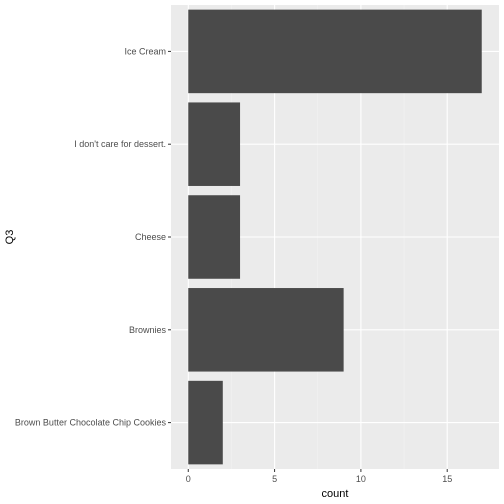 This screenshot has height=504, width=504. What do you see at coordinates (148, 330) in the screenshot?
I see `y-tick-label: Brownies` at bounding box center [148, 330].